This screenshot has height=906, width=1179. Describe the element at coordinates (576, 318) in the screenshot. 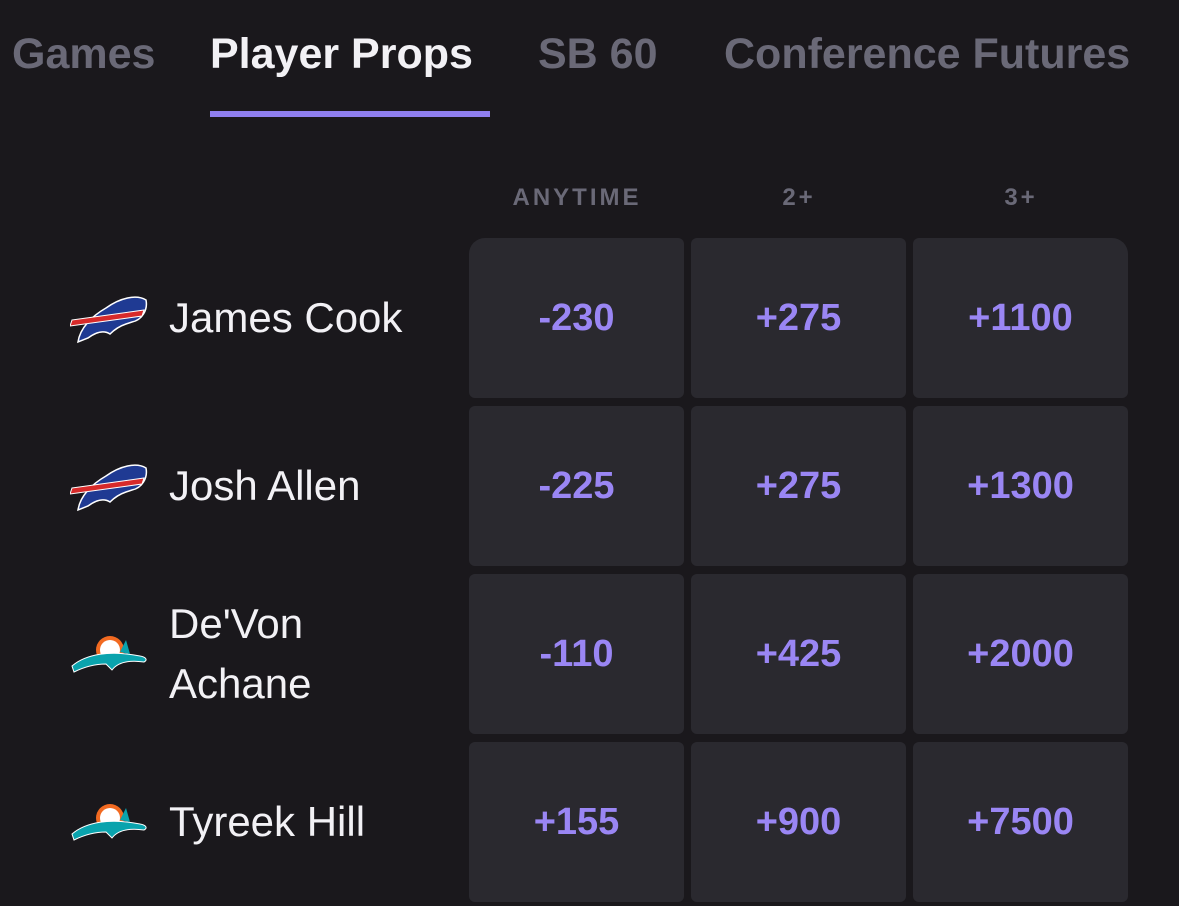

I see `odds-button: -230` at that location.